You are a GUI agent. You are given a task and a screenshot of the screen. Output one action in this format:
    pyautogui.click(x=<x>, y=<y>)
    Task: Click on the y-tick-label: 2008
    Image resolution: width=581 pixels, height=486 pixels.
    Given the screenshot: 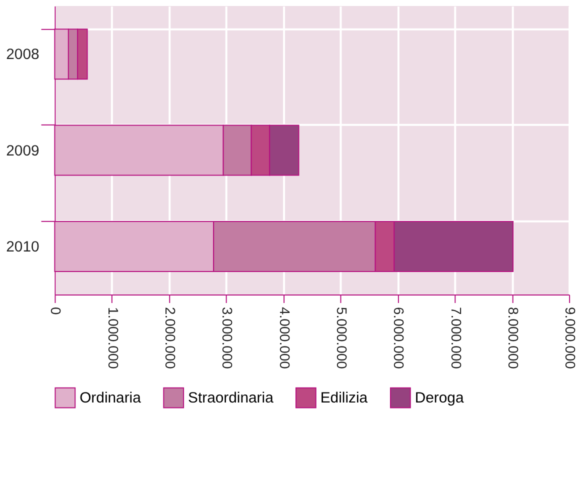 What is the action you would take?
    pyautogui.click(x=23, y=55)
    